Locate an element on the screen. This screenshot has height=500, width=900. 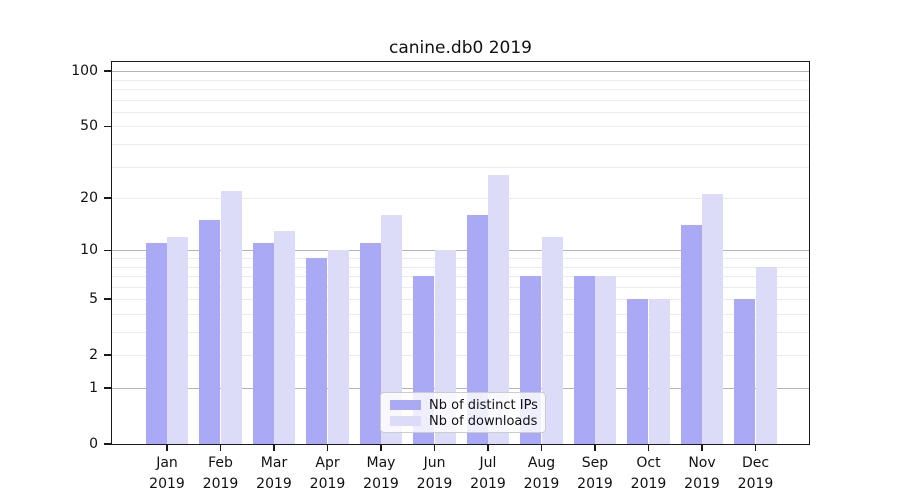
chart-title: canine.db0 2019 is located at coordinates (460, 48).